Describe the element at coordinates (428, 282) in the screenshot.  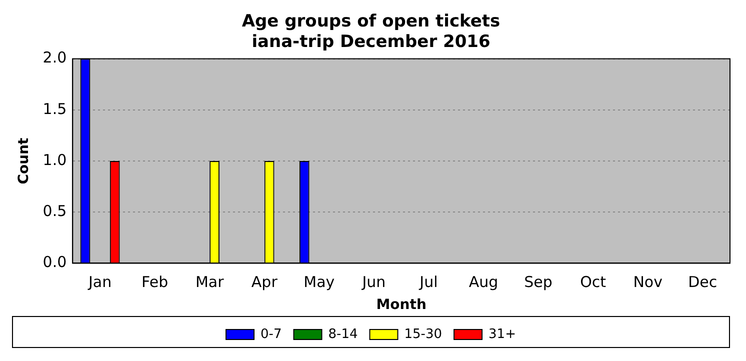
I see `x-tick-label: Jul` at that location.